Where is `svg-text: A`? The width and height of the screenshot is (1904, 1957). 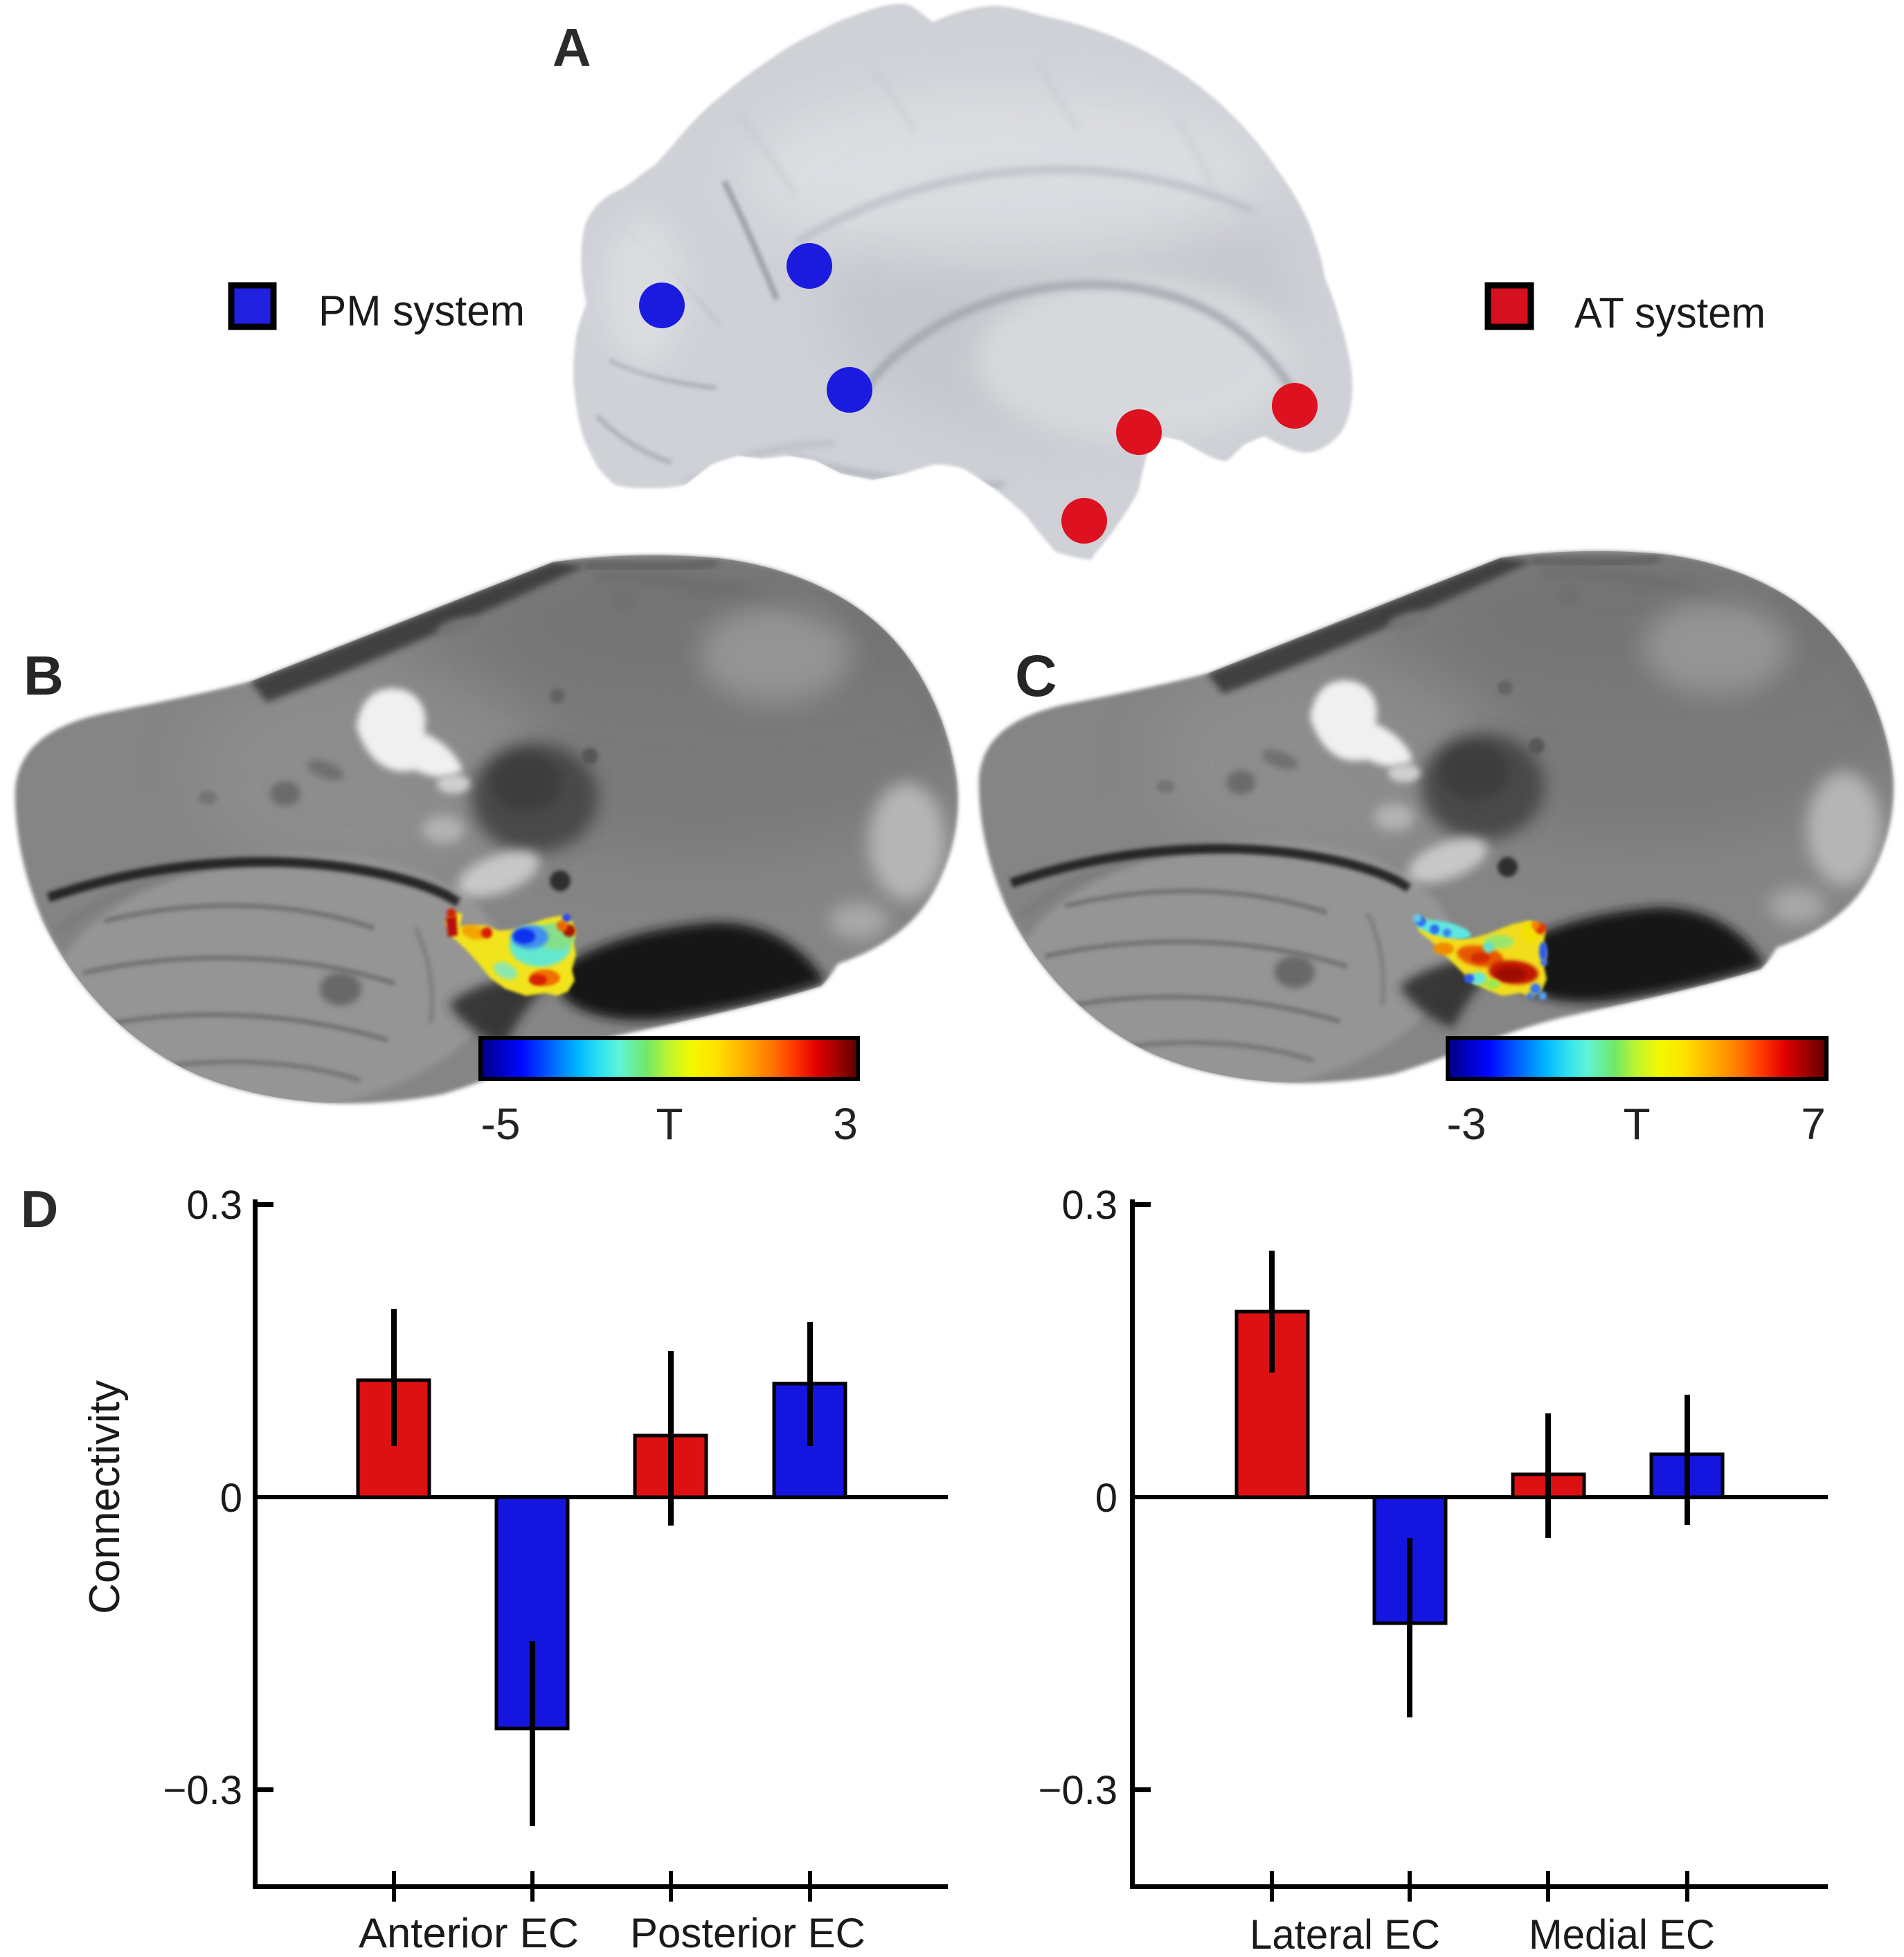 svg-text: A is located at coordinates (572, 48).